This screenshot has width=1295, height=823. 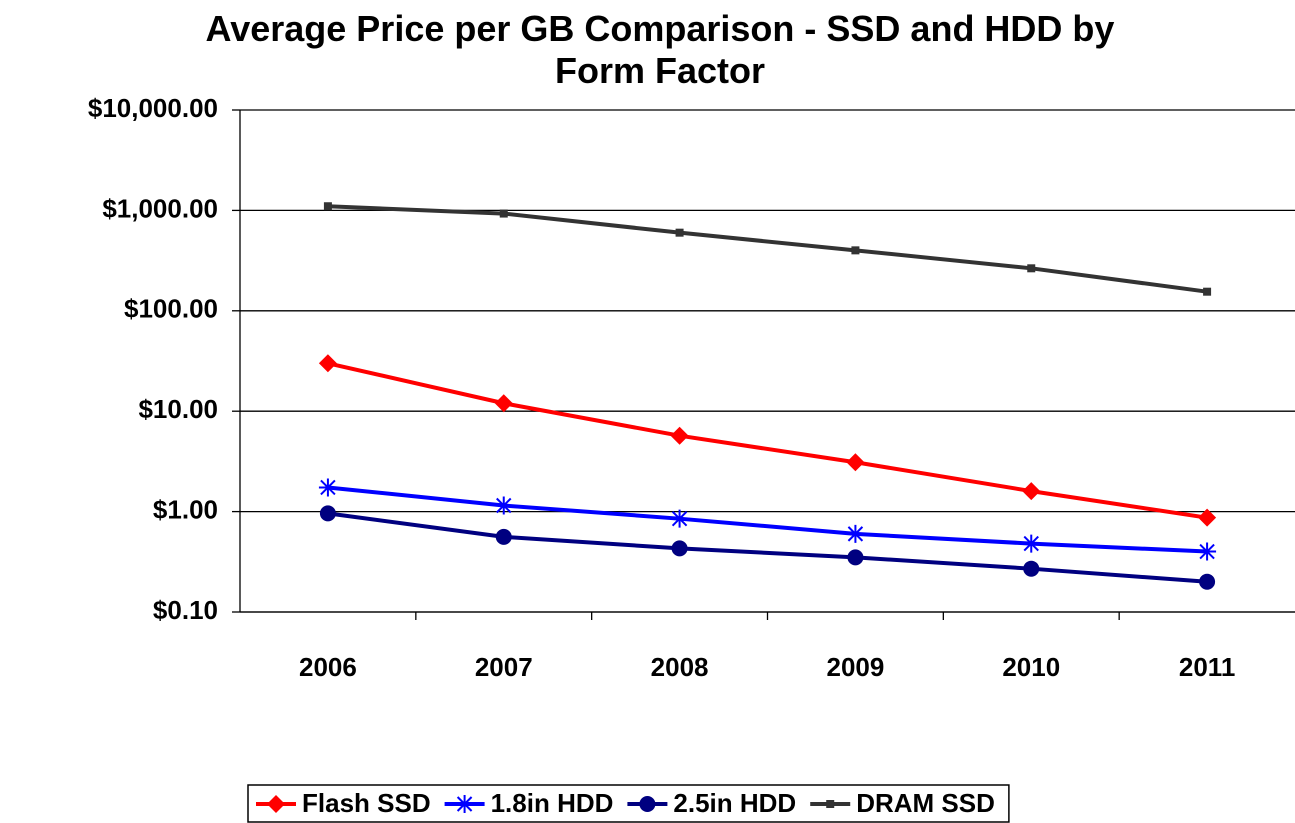 What do you see at coordinates (734, 803) in the screenshot?
I see `legend-label: 2.5in HDD` at bounding box center [734, 803].